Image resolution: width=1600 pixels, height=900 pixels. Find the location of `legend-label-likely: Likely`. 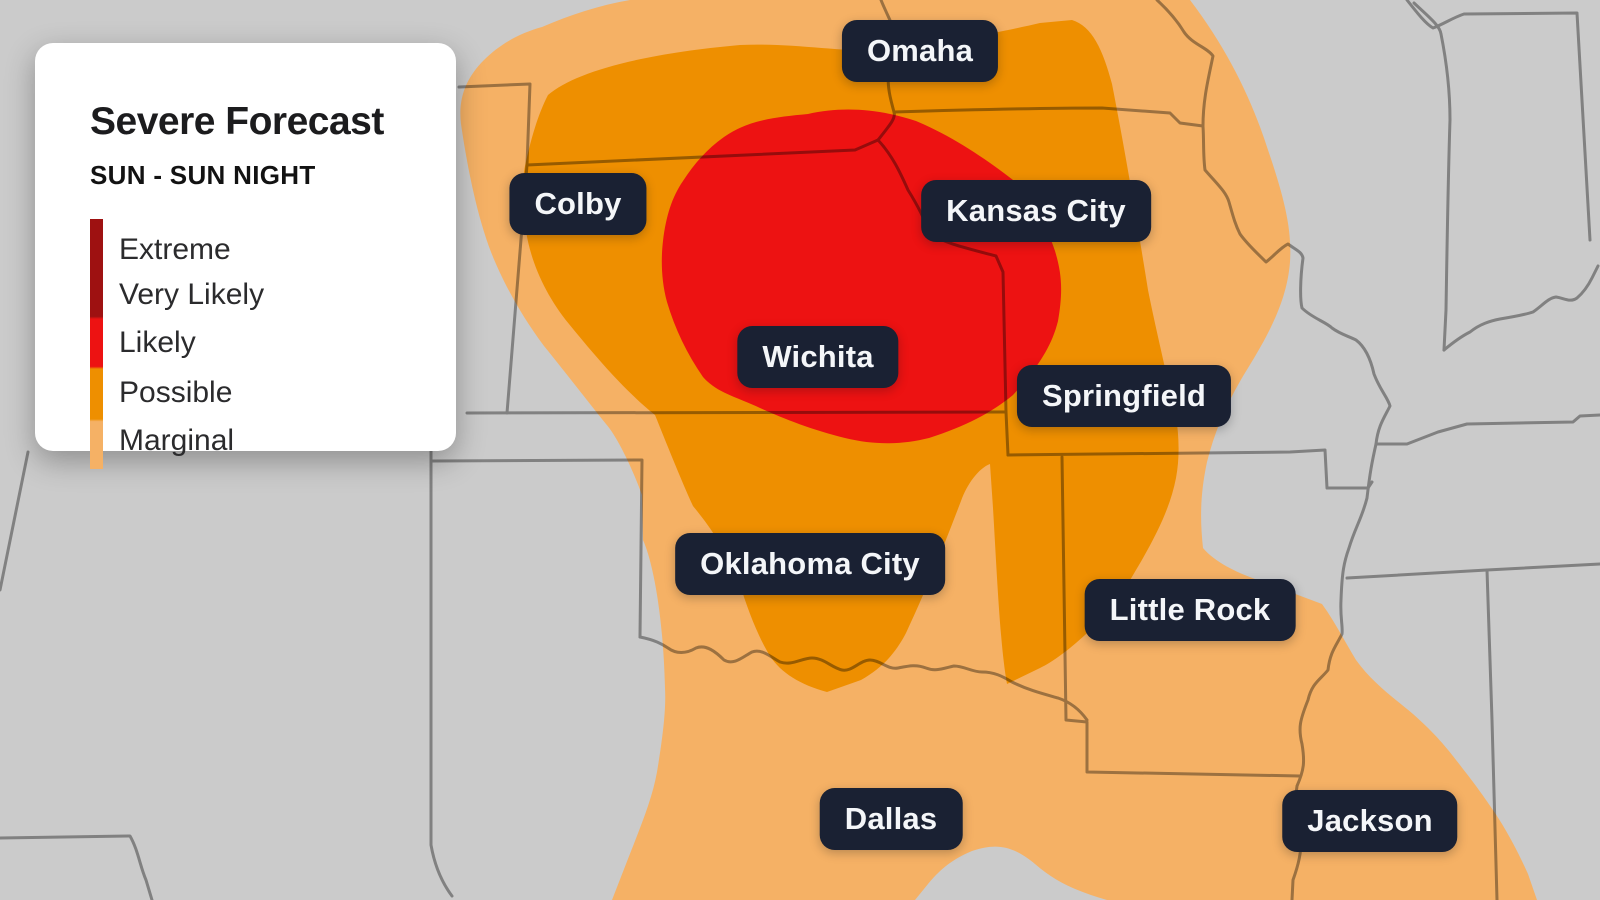

legend-label-likely: Likely is located at coordinates (157, 342).